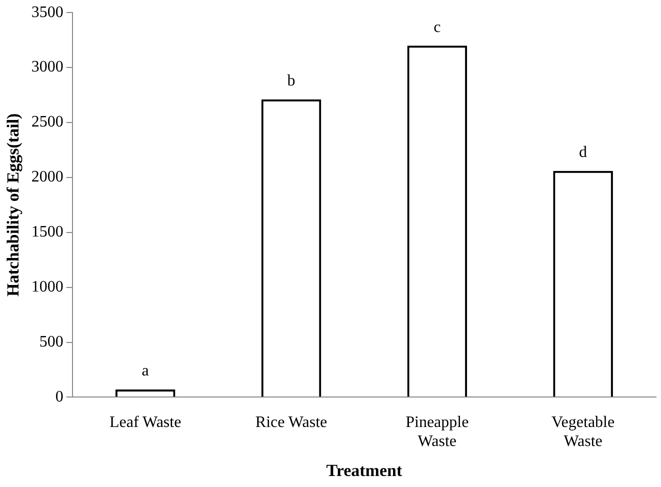  I want to click on y-tick-label: 3000, so click(47, 67).